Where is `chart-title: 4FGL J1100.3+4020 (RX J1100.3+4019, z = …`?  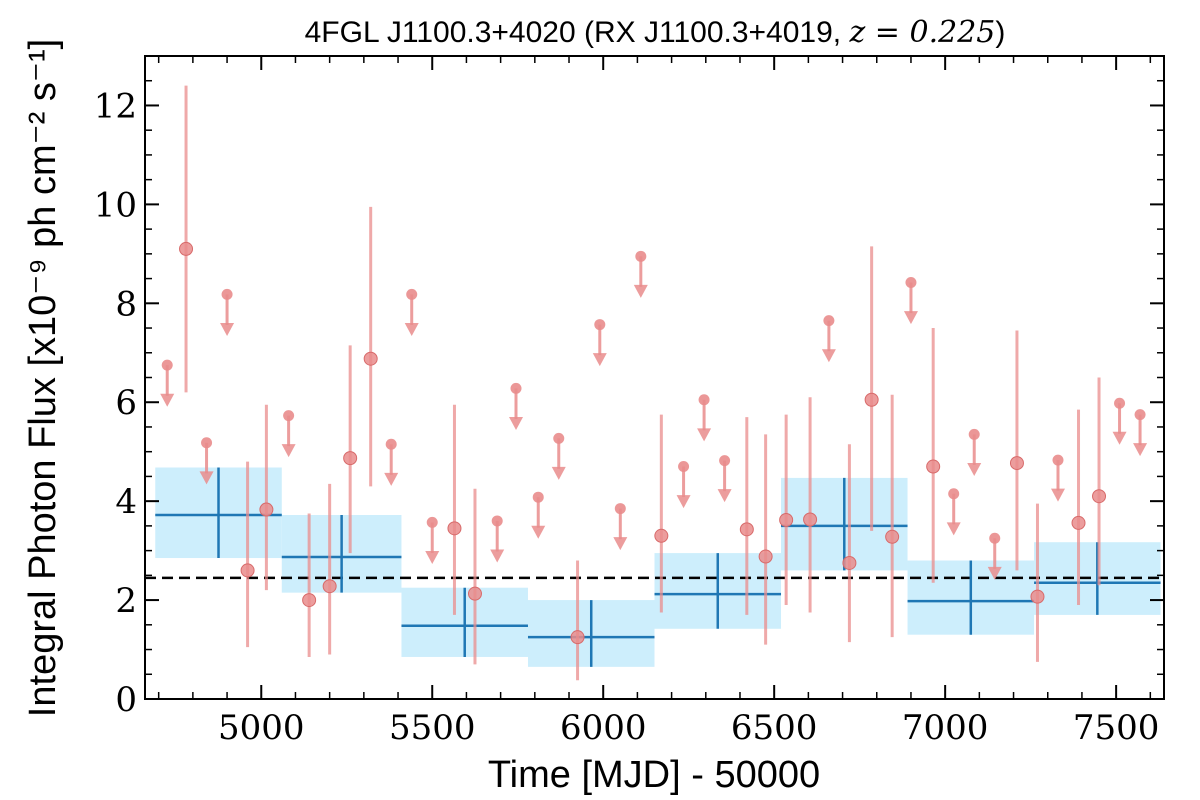
chart-title: 4FGL J1100.3+4020 (RX J1100.3+4019, z = … is located at coordinates (655, 32).